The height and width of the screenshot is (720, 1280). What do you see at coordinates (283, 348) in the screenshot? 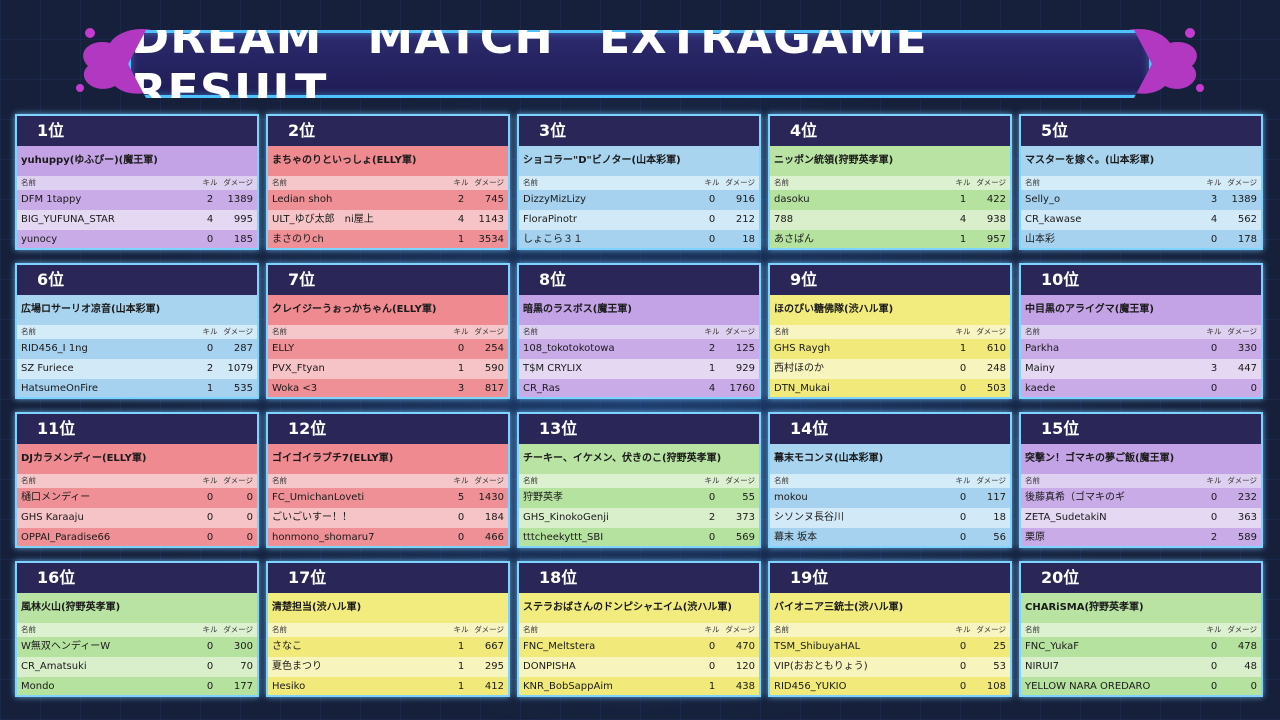
I see `player-name: ELLY` at bounding box center [283, 348].